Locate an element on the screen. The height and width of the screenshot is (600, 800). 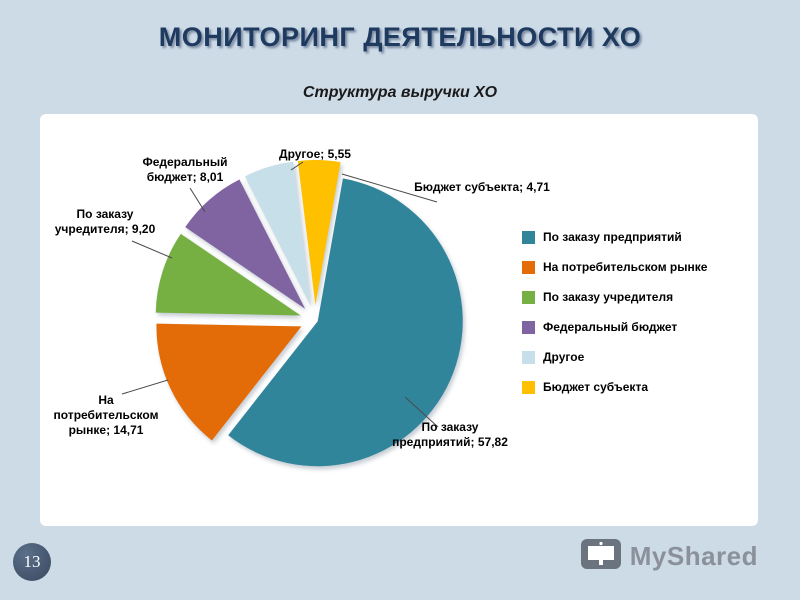
legend-swatch-green is located at coordinates (528, 297).